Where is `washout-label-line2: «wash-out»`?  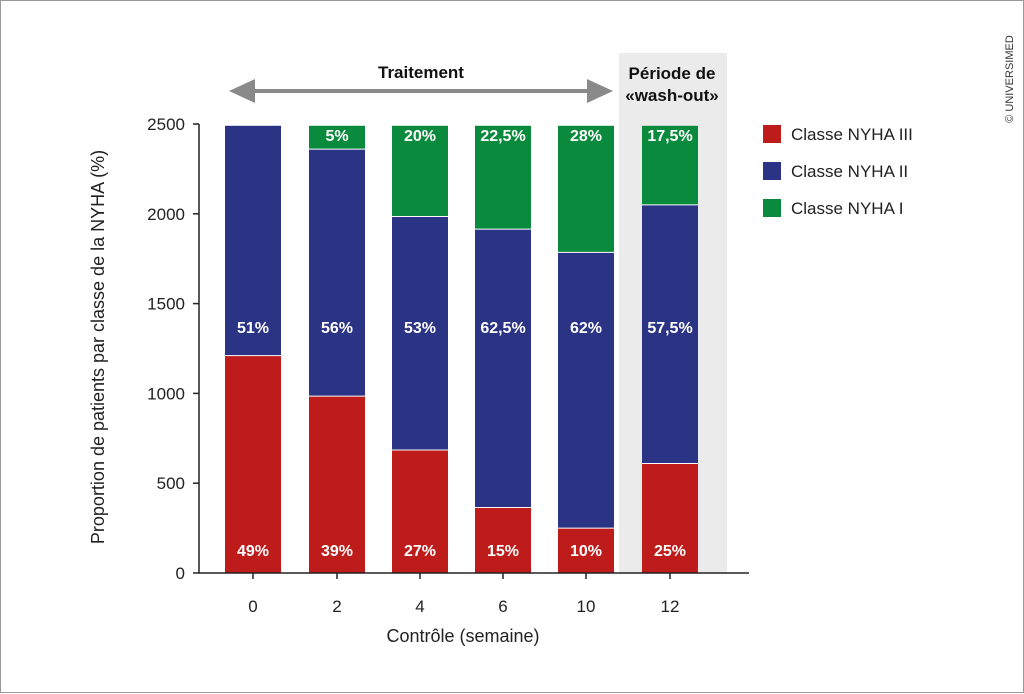
washout-label-line2: «wash-out» is located at coordinates (672, 95).